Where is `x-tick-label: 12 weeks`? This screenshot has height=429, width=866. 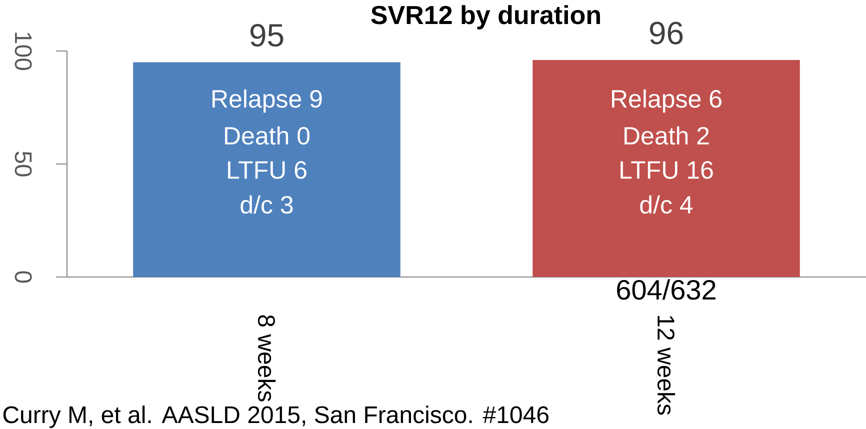 x-tick-label: 12 weeks is located at coordinates (666, 365).